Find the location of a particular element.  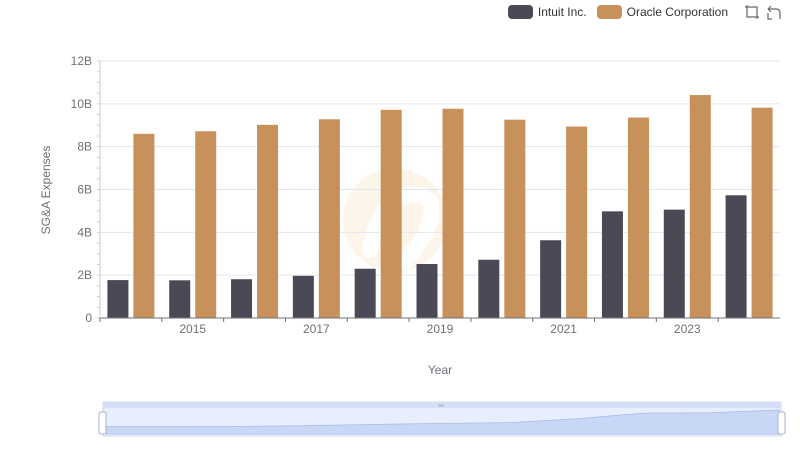

x-tick-label: 2021 is located at coordinates (563, 329).